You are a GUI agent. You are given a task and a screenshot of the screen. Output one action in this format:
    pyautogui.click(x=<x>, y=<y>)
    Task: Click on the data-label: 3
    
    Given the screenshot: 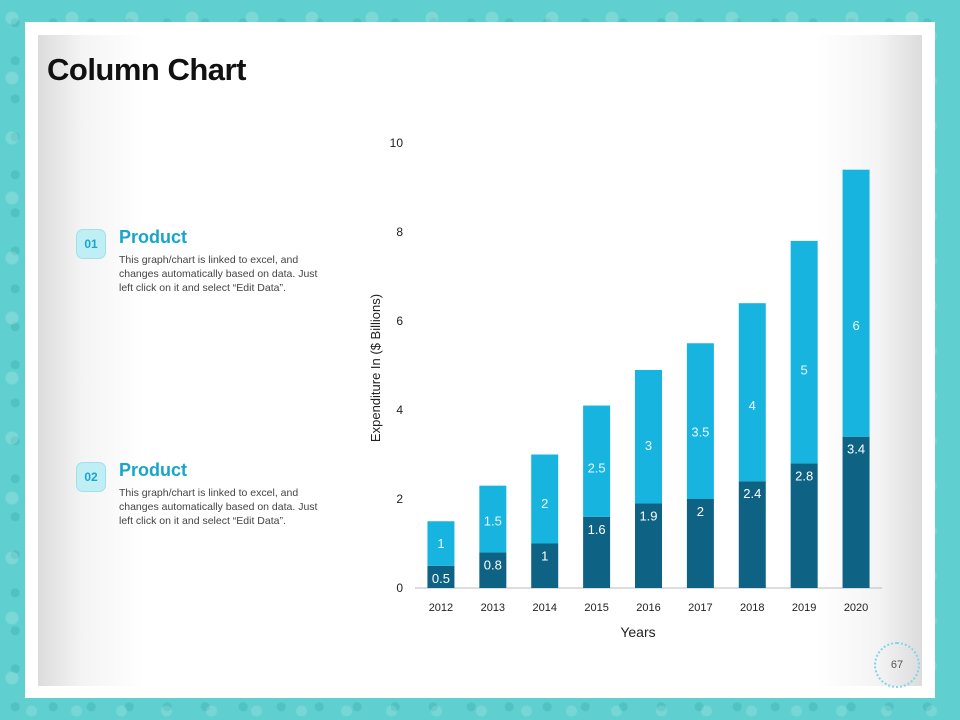 What is the action you would take?
    pyautogui.click(x=648, y=445)
    